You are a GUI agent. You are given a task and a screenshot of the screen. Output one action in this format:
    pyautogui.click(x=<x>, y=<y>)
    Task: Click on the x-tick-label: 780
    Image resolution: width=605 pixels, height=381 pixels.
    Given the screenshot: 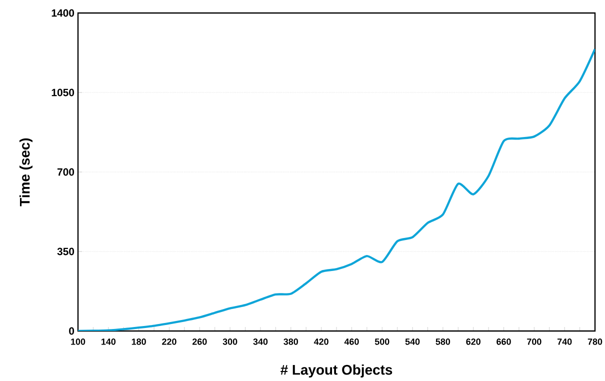 What is the action you would take?
    pyautogui.click(x=595, y=341)
    